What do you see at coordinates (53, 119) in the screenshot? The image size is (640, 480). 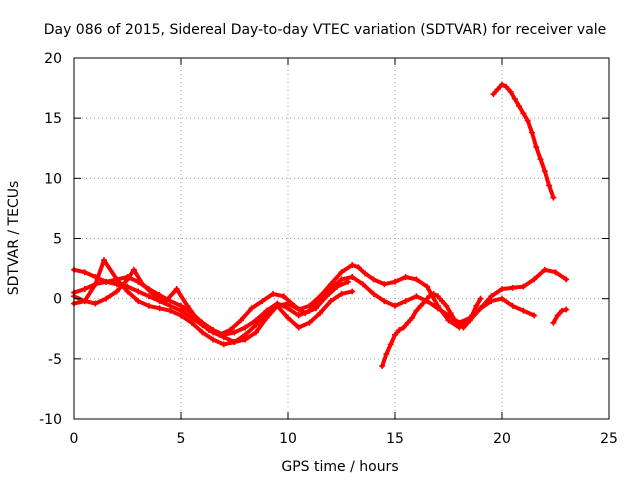 I see `y-tick-label: 15` at bounding box center [53, 119].